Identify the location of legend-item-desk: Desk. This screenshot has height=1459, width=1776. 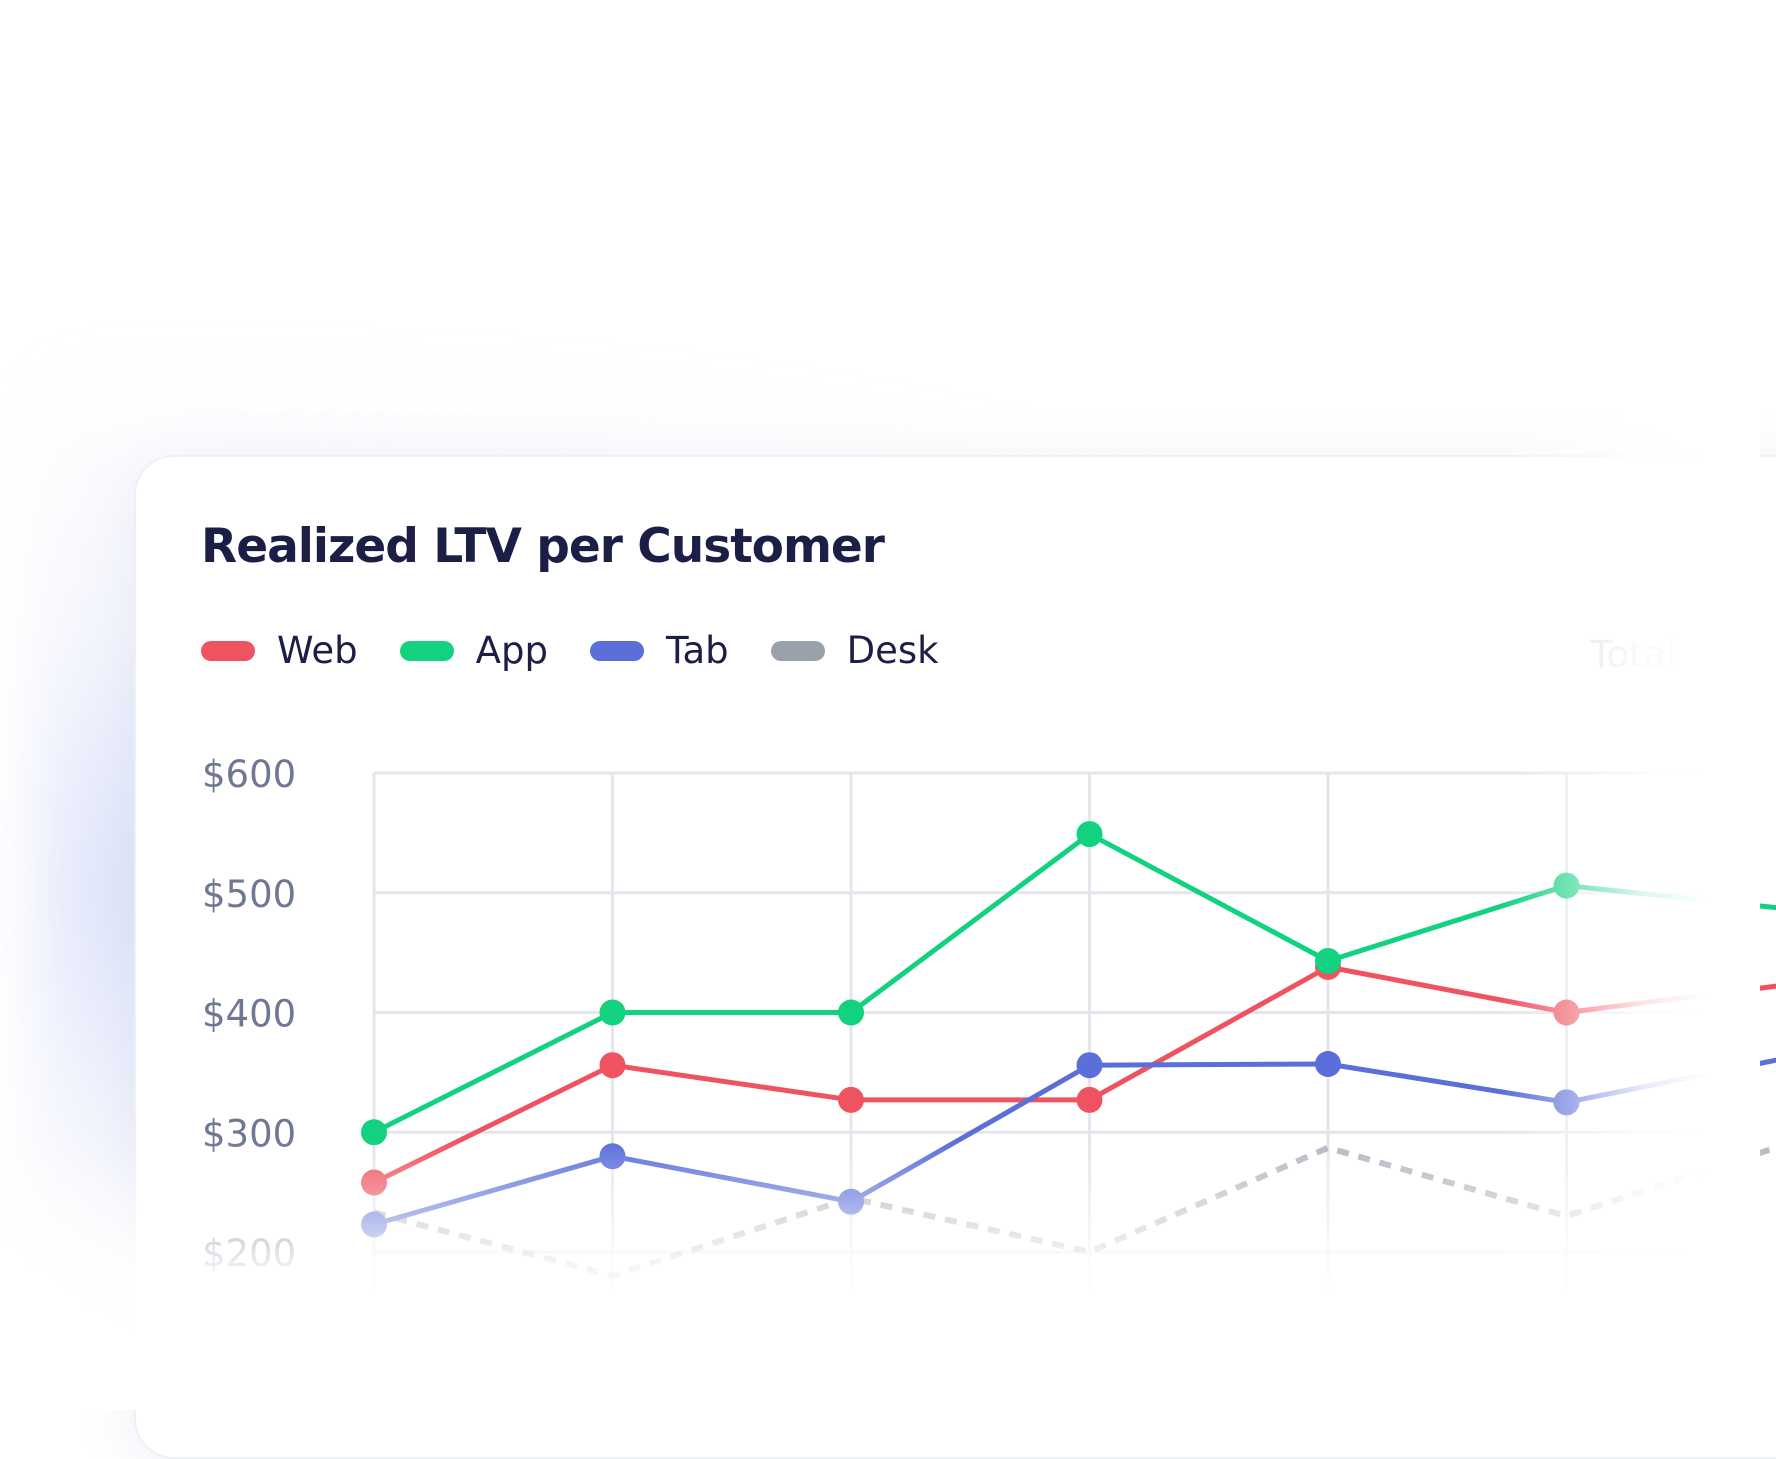
(854, 650).